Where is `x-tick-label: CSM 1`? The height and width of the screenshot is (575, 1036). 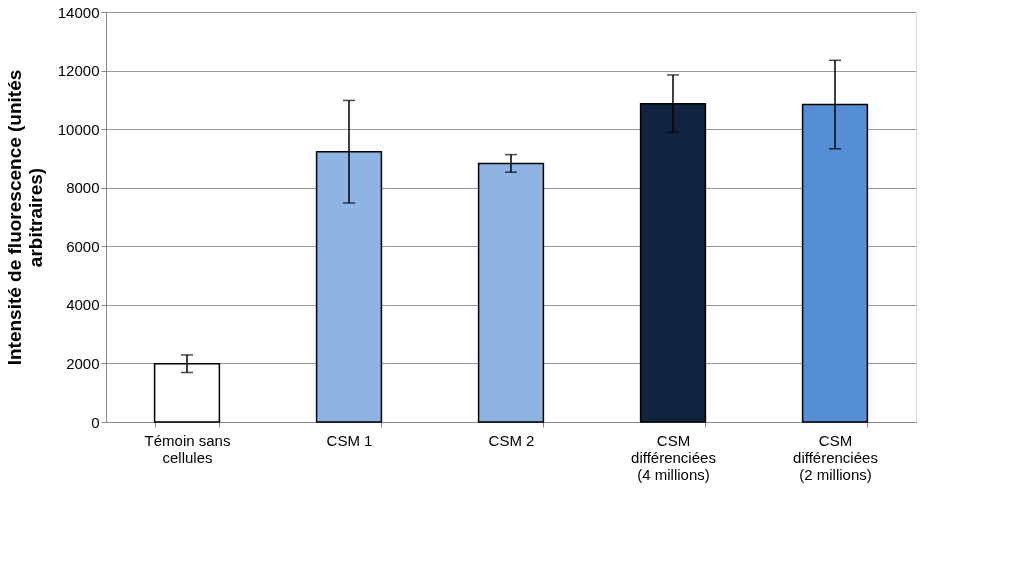 x-tick-label: CSM 1 is located at coordinates (349, 440).